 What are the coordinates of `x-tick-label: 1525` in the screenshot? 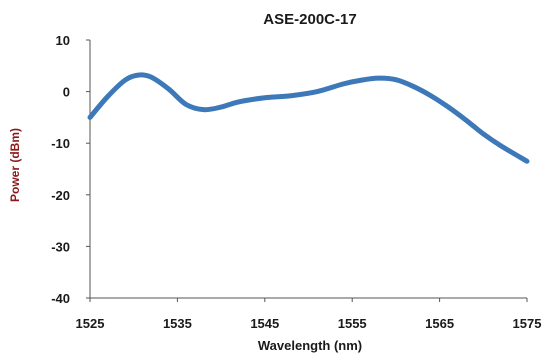 It's located at (90, 323).